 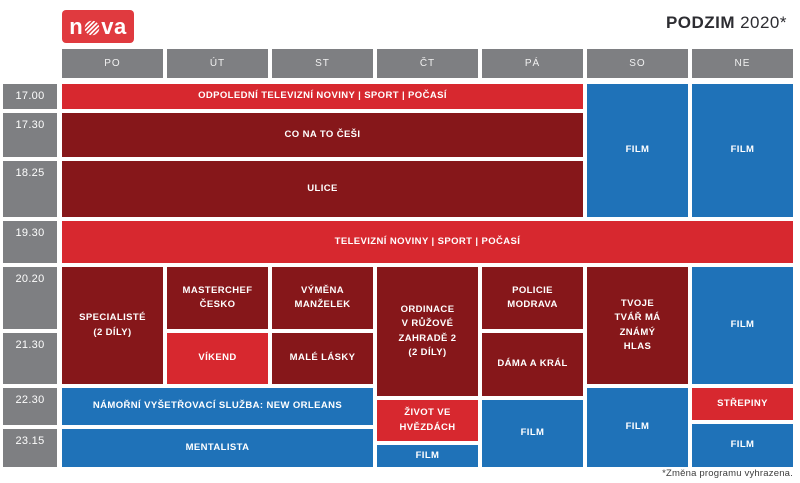 I want to click on time-label-21-30: 21.30, so click(x=30, y=358).